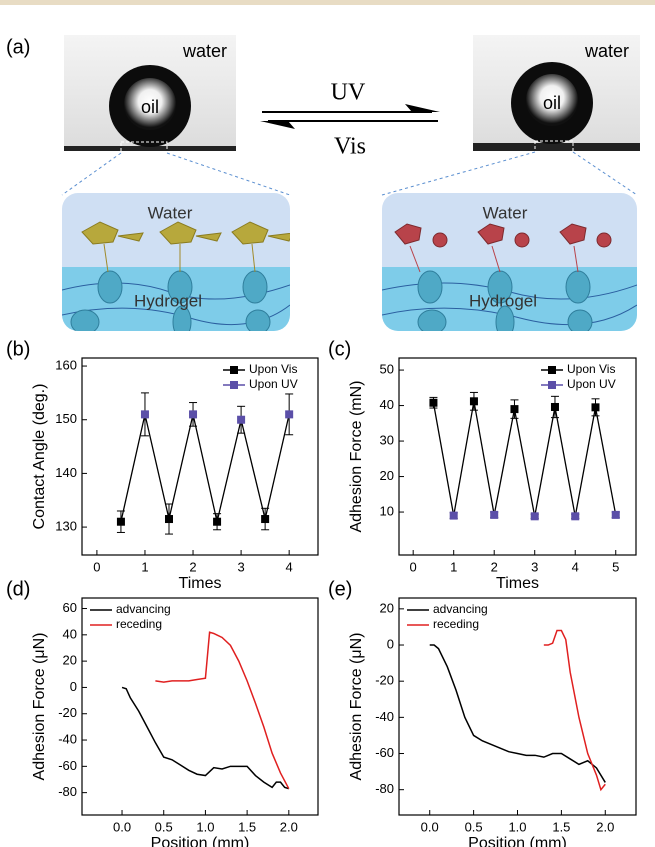 This screenshot has height=847, width=655. What do you see at coordinates (327, 2) in the screenshot?
I see `top-band` at bounding box center [327, 2].